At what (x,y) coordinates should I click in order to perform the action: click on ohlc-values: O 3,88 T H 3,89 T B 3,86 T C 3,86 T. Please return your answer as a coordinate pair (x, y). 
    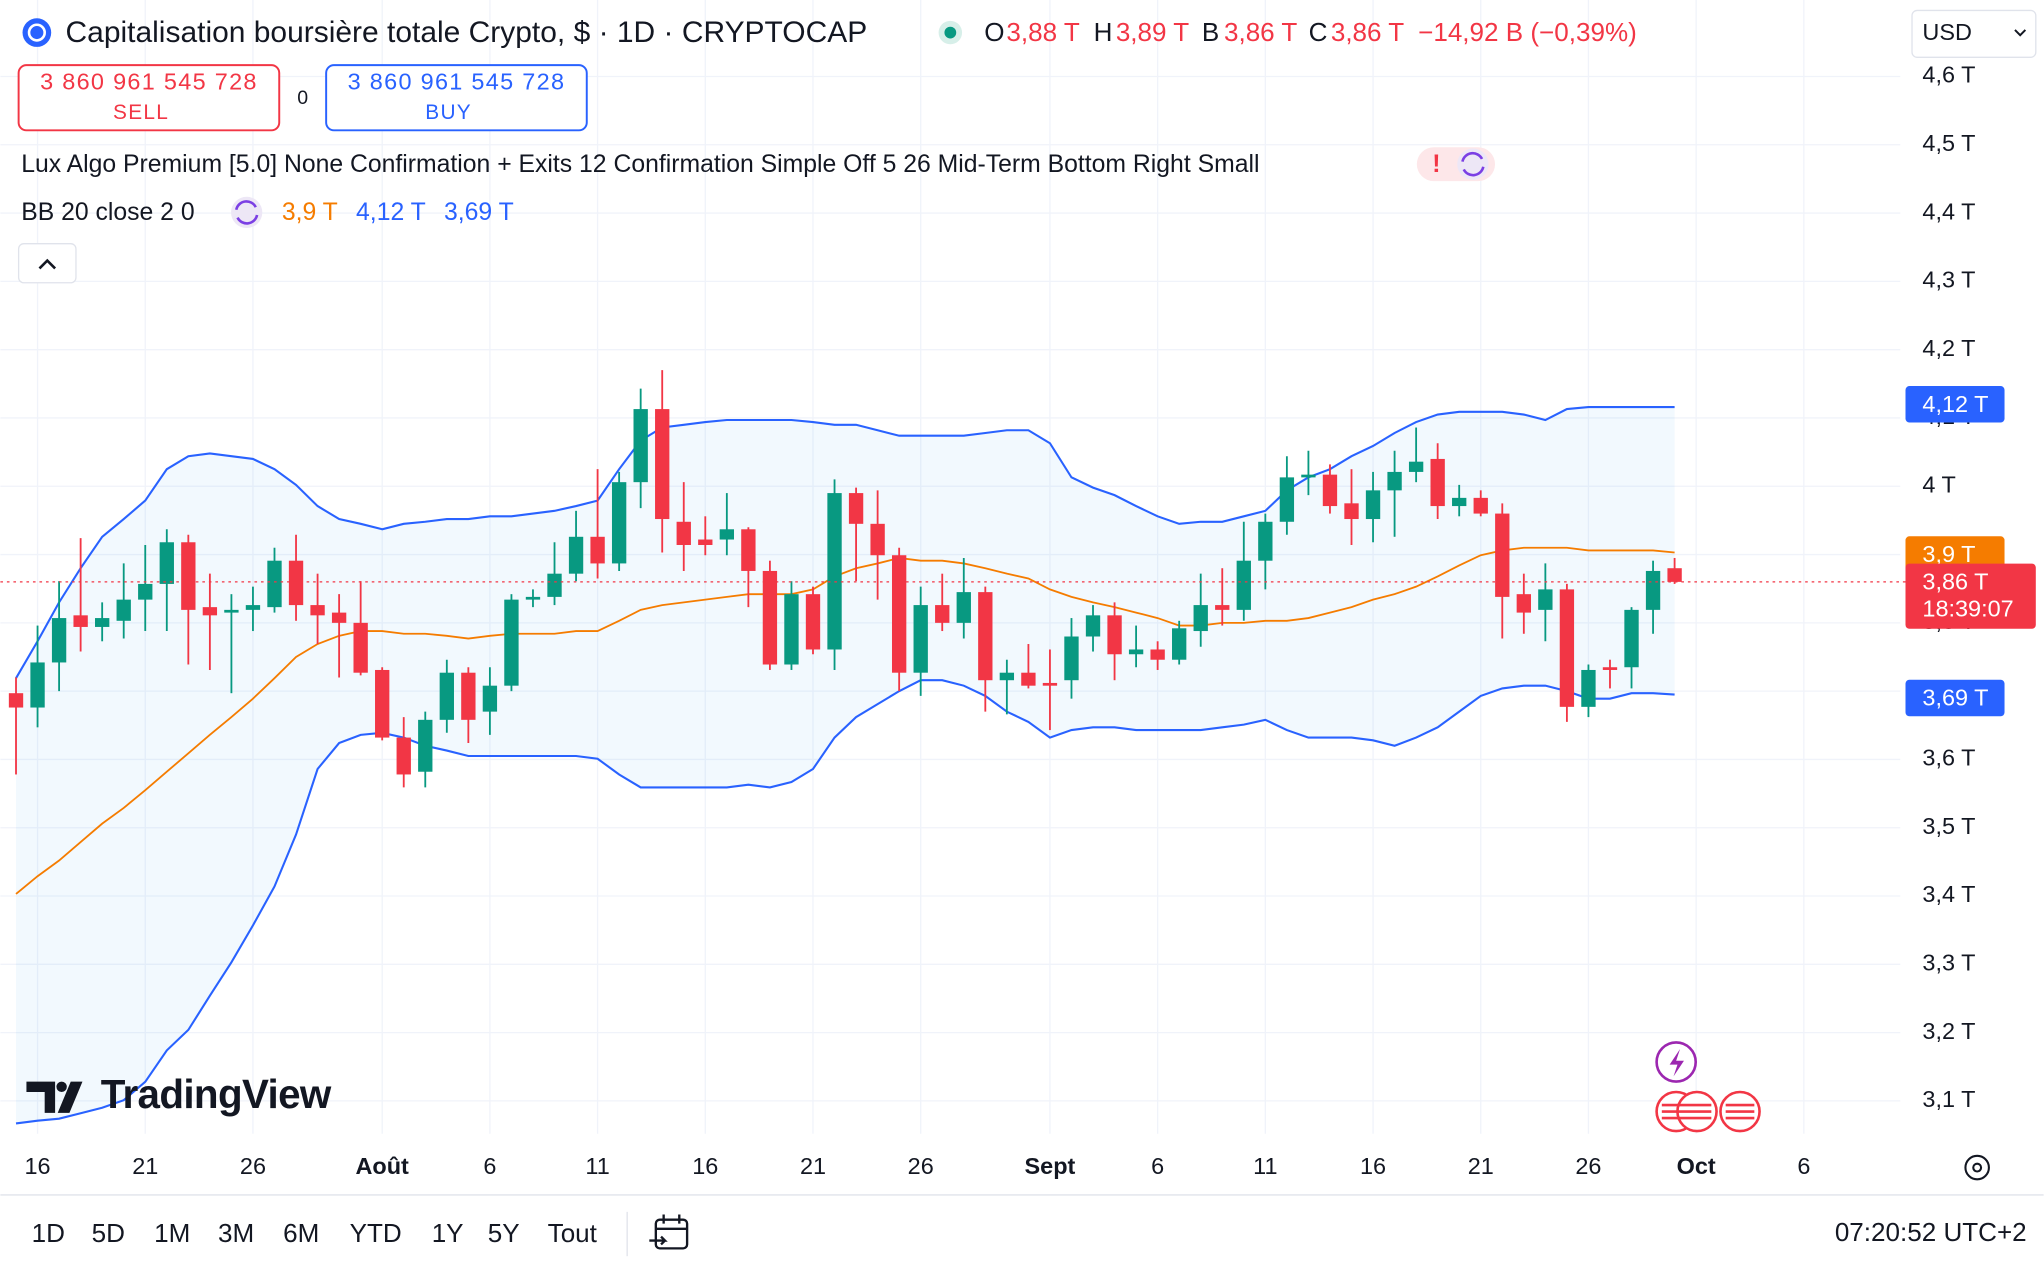
    Looking at the image, I should click on (1194, 32).